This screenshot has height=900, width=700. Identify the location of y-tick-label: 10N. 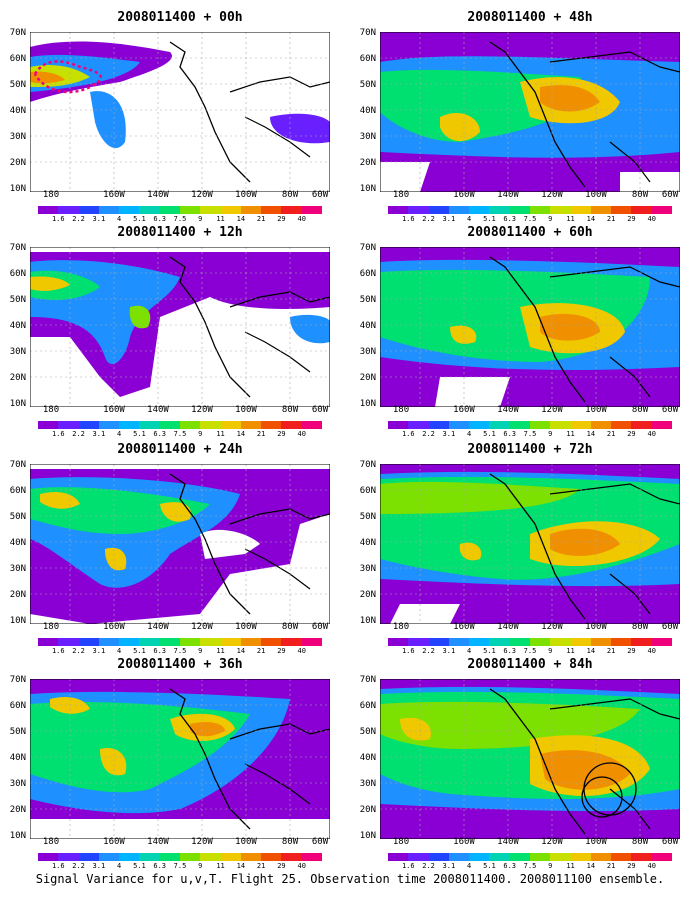
(17, 836).